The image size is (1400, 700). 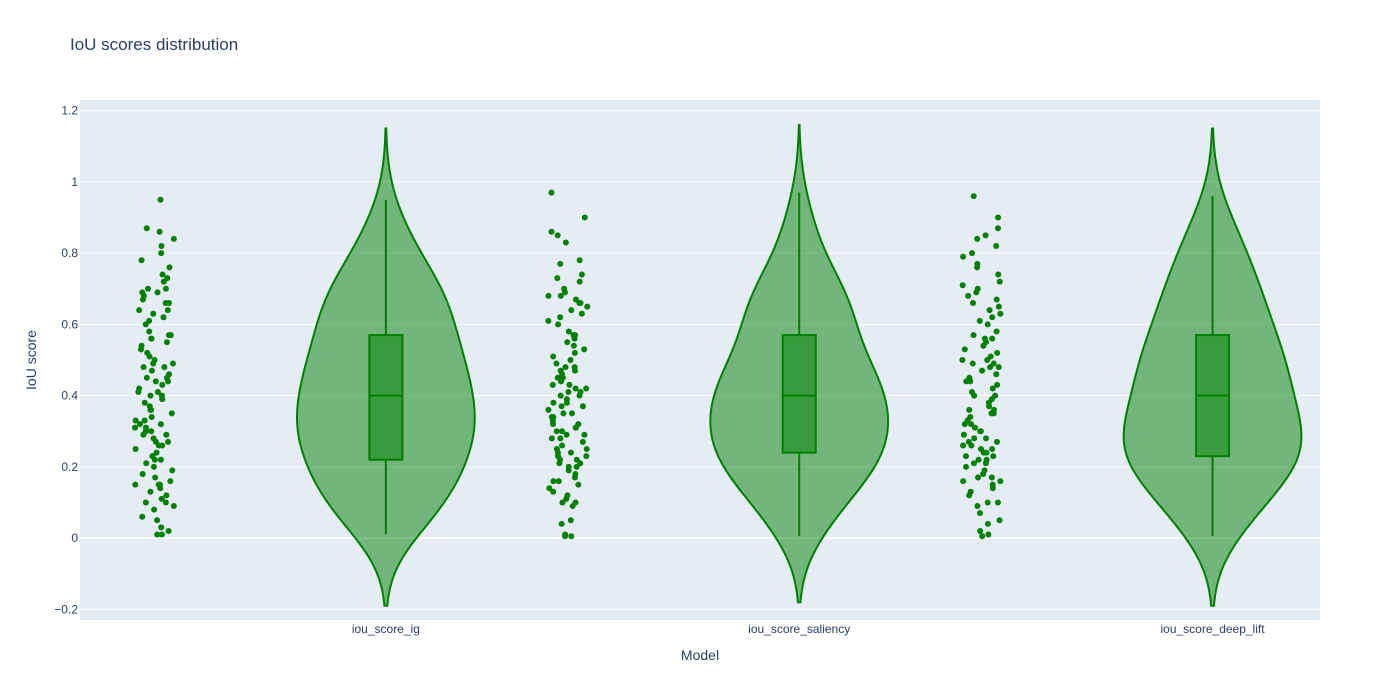 What do you see at coordinates (386, 629) in the screenshot?
I see `x-tick-label: iou_score_ig` at bounding box center [386, 629].